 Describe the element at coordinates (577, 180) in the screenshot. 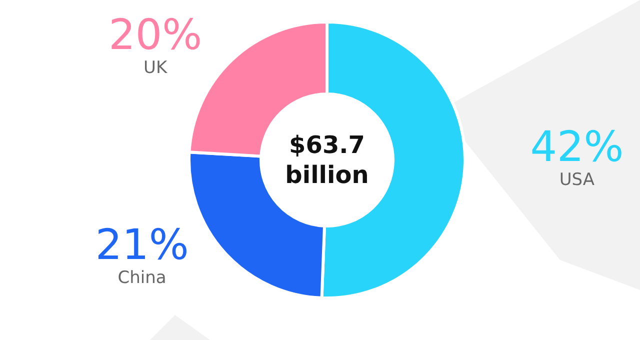

I see `slice-label: USA` at that location.